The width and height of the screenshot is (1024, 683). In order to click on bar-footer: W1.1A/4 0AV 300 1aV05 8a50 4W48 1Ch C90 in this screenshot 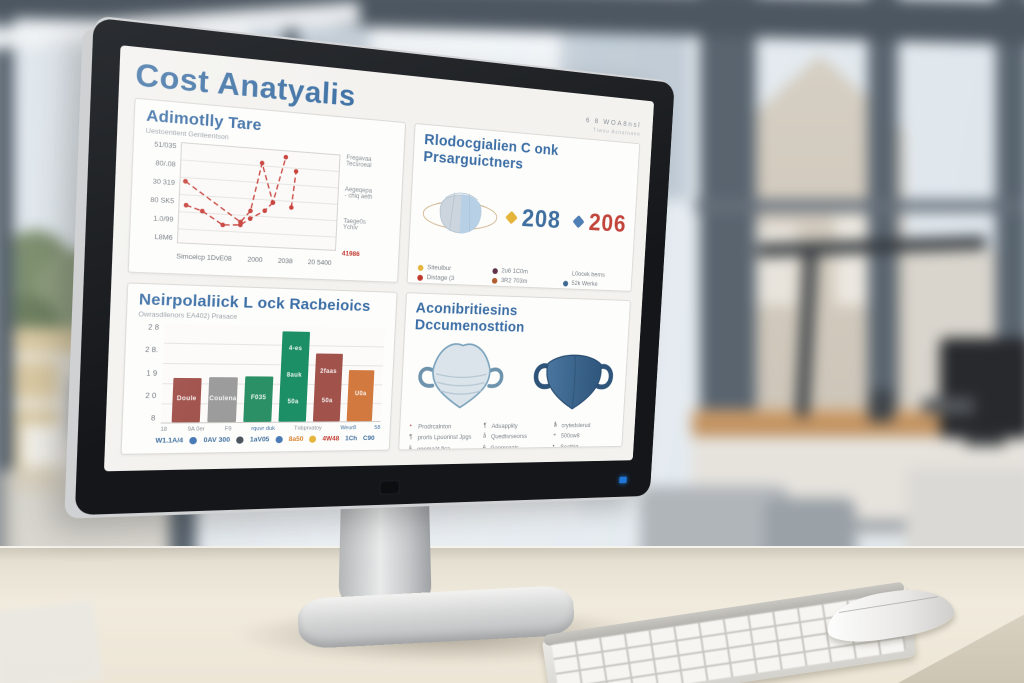, I will do `click(267, 440)`.